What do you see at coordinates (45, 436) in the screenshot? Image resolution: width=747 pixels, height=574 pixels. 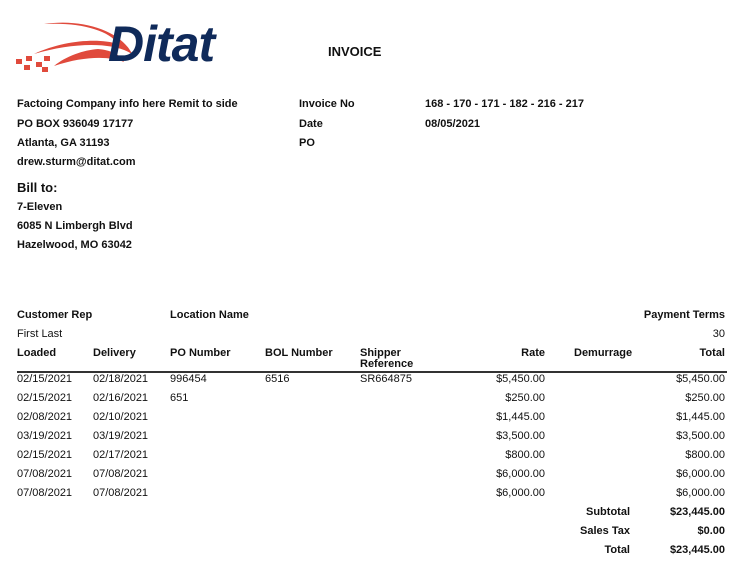 I see `cell-loaded: 03/19/2021` at bounding box center [45, 436].